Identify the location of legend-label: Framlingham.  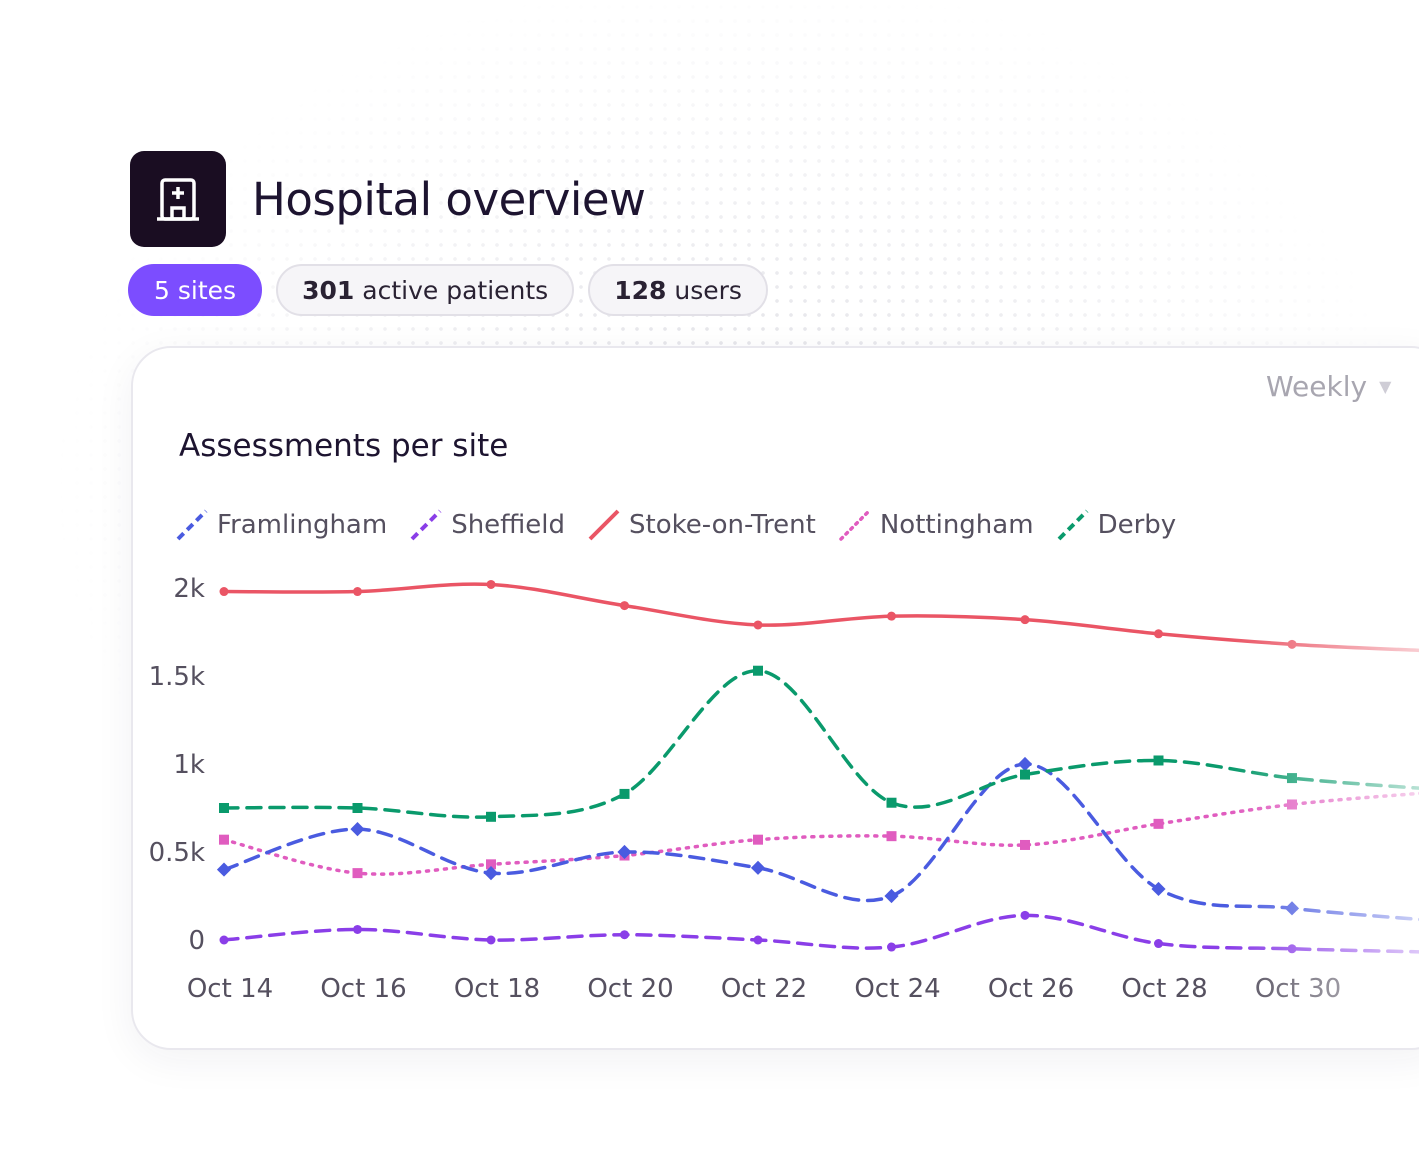
(302, 525).